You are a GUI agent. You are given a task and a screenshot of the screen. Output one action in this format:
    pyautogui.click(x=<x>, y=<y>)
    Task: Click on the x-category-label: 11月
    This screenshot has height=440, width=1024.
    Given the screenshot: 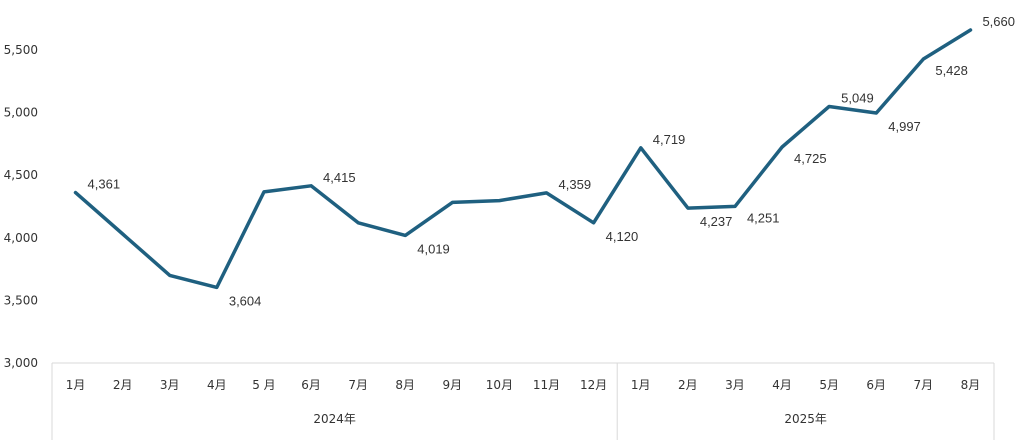 What is the action you would take?
    pyautogui.click(x=546, y=385)
    